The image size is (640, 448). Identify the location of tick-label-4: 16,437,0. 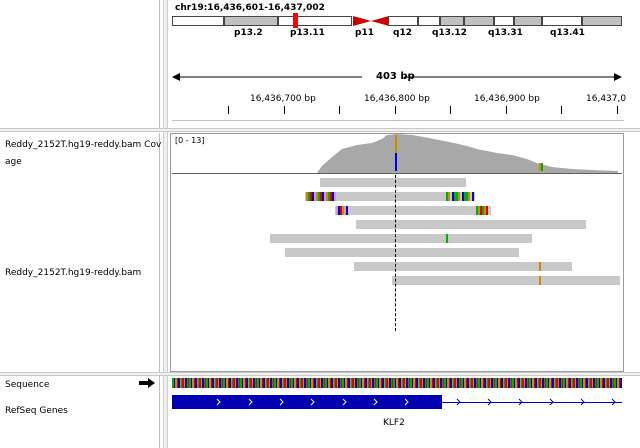
(606, 99).